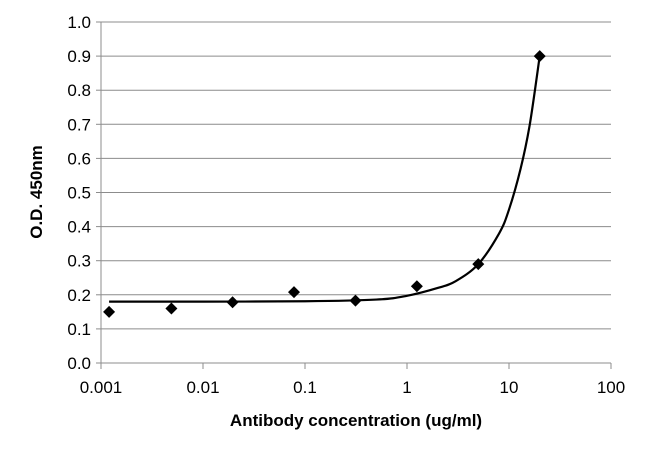 The image size is (650, 461). Describe the element at coordinates (611, 387) in the screenshot. I see `x-tick-label: 100` at that location.